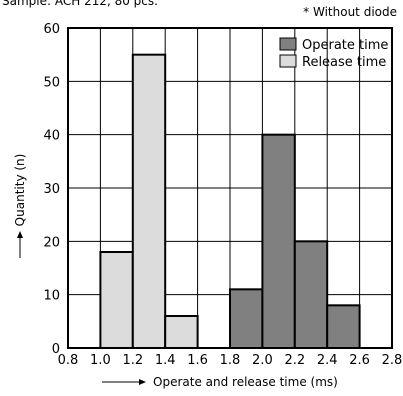 This screenshot has height=396, width=403. What do you see at coordinates (124, 382) in the screenshot?
I see `x-axis-arrow` at bounding box center [124, 382].